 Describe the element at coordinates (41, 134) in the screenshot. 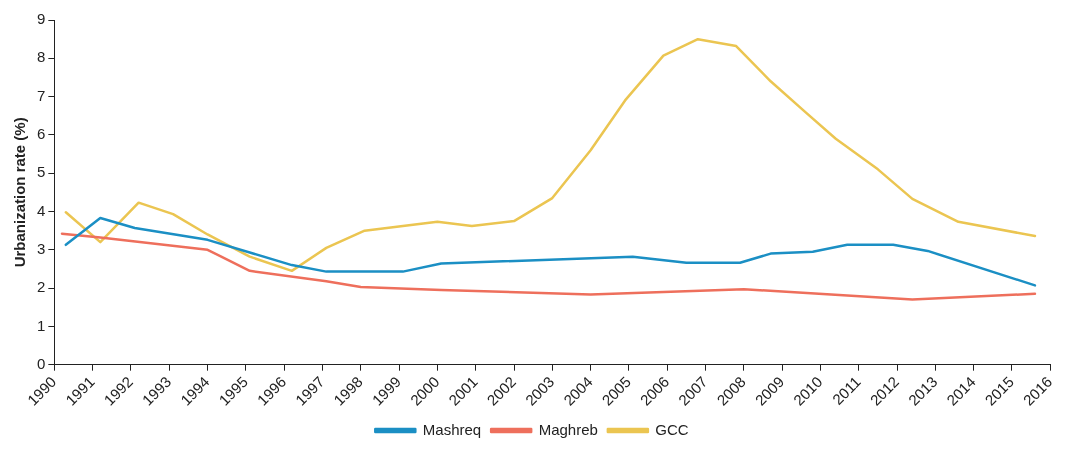

I see `y-tick-label: 6` at that location.